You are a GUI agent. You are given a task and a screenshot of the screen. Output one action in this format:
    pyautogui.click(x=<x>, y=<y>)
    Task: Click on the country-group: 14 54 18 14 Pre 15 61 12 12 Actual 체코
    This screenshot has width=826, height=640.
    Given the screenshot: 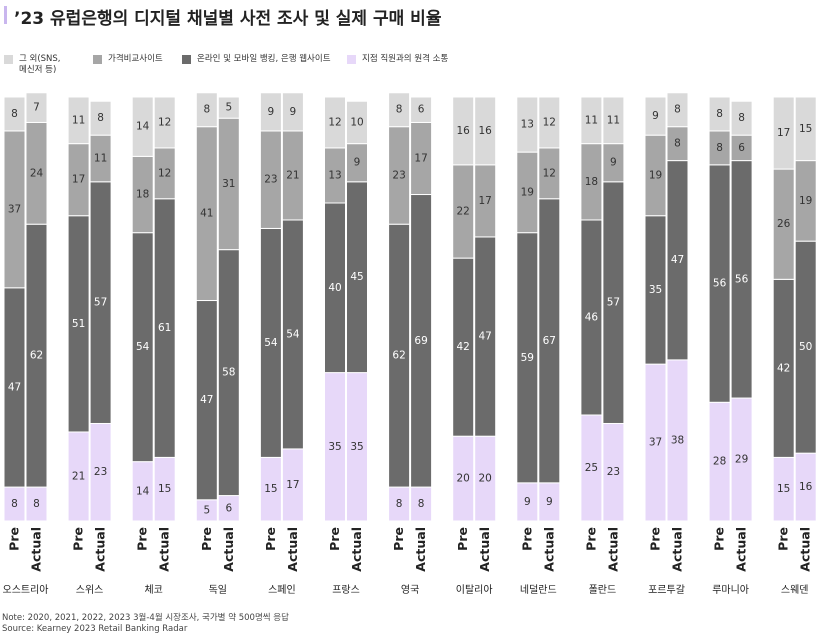 What is the action you would take?
    pyautogui.click(x=153, y=346)
    